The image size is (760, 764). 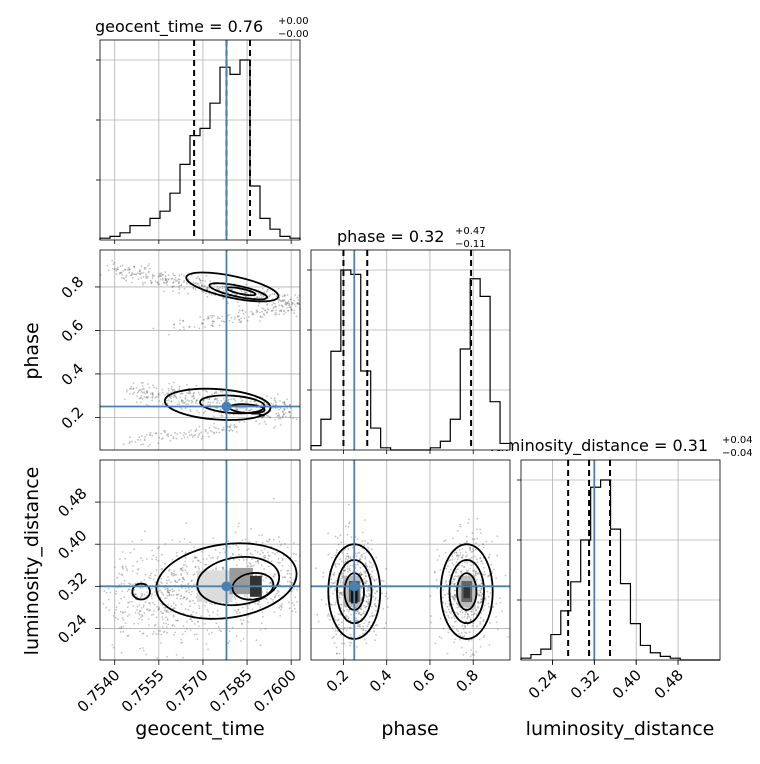 I want to click on panel-phase-vs-luminosity-distance-contour-right-mid, so click(x=466, y=592).